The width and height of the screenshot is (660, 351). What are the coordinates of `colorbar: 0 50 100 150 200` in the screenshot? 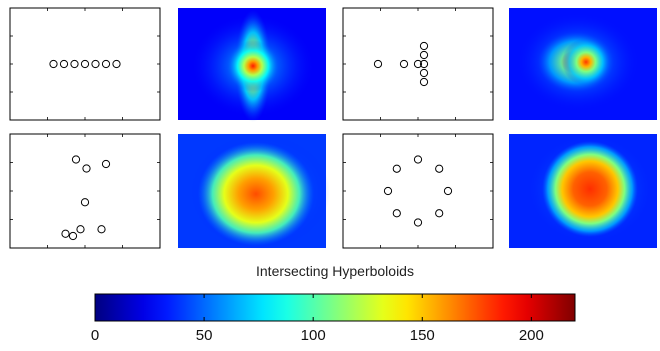 It's located at (333, 318).